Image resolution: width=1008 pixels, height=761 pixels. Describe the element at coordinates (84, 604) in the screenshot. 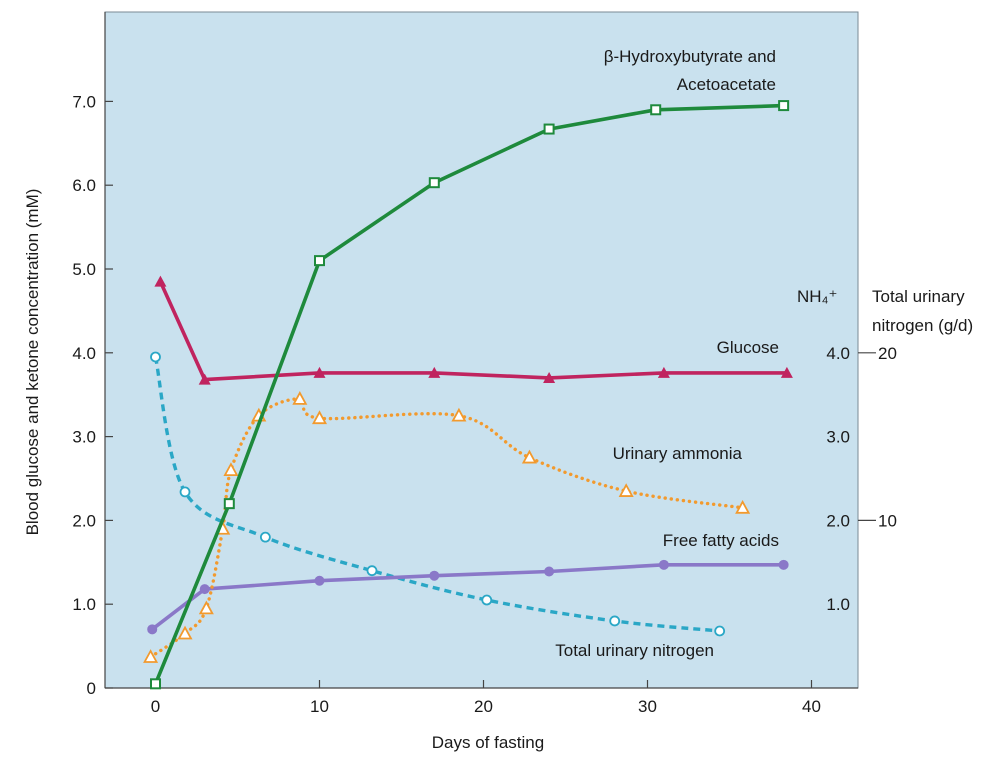

I see `y-tick-label: 1.0` at that location.